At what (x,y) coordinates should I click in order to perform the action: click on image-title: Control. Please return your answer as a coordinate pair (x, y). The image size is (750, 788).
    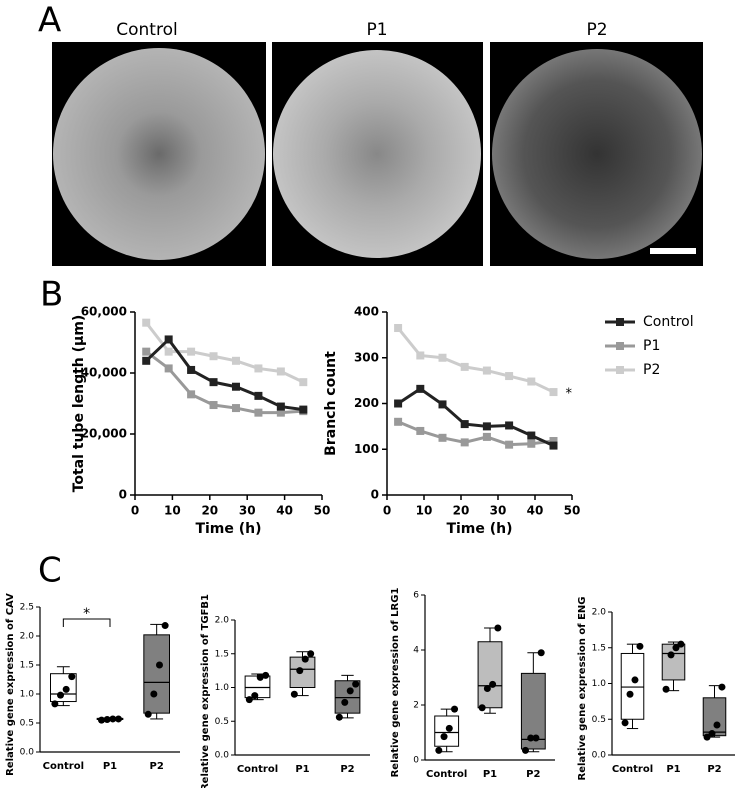
    Looking at the image, I should click on (146, 30).